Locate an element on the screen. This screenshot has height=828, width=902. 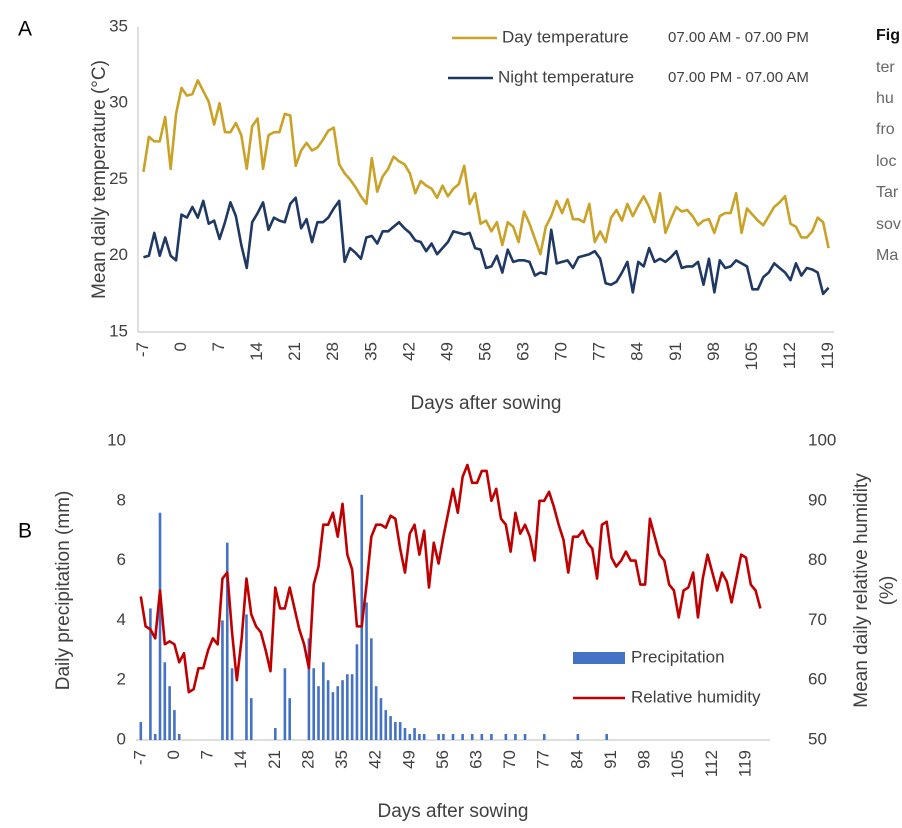
caption-line: Tar is located at coordinates (887, 192).